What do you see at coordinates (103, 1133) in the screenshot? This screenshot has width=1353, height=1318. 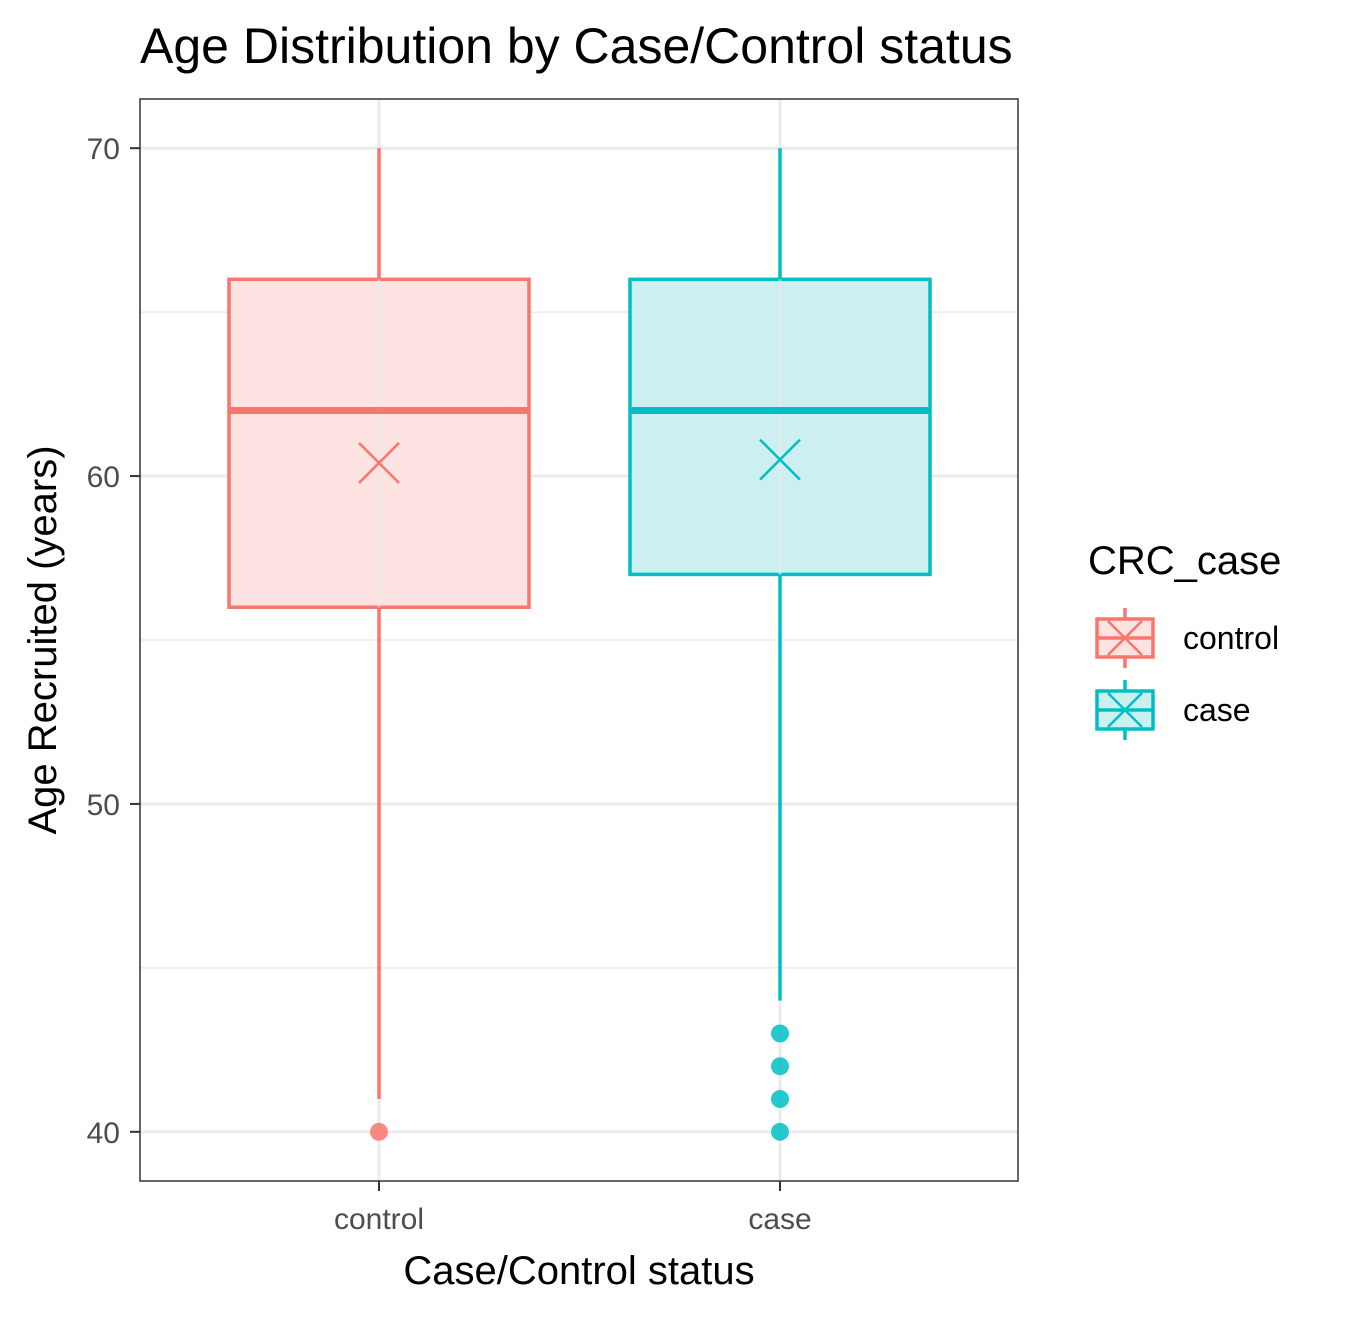 I see `y-tick-label: 40` at bounding box center [103, 1133].